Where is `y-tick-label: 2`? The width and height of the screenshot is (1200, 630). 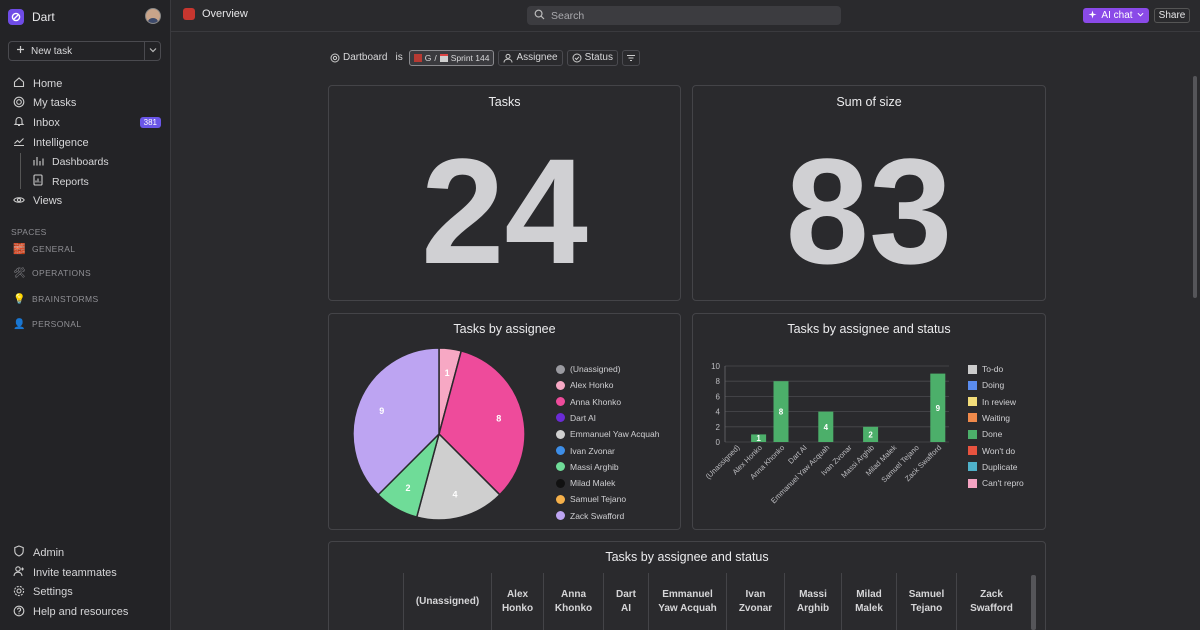 y-tick-label: 2 is located at coordinates (718, 427).